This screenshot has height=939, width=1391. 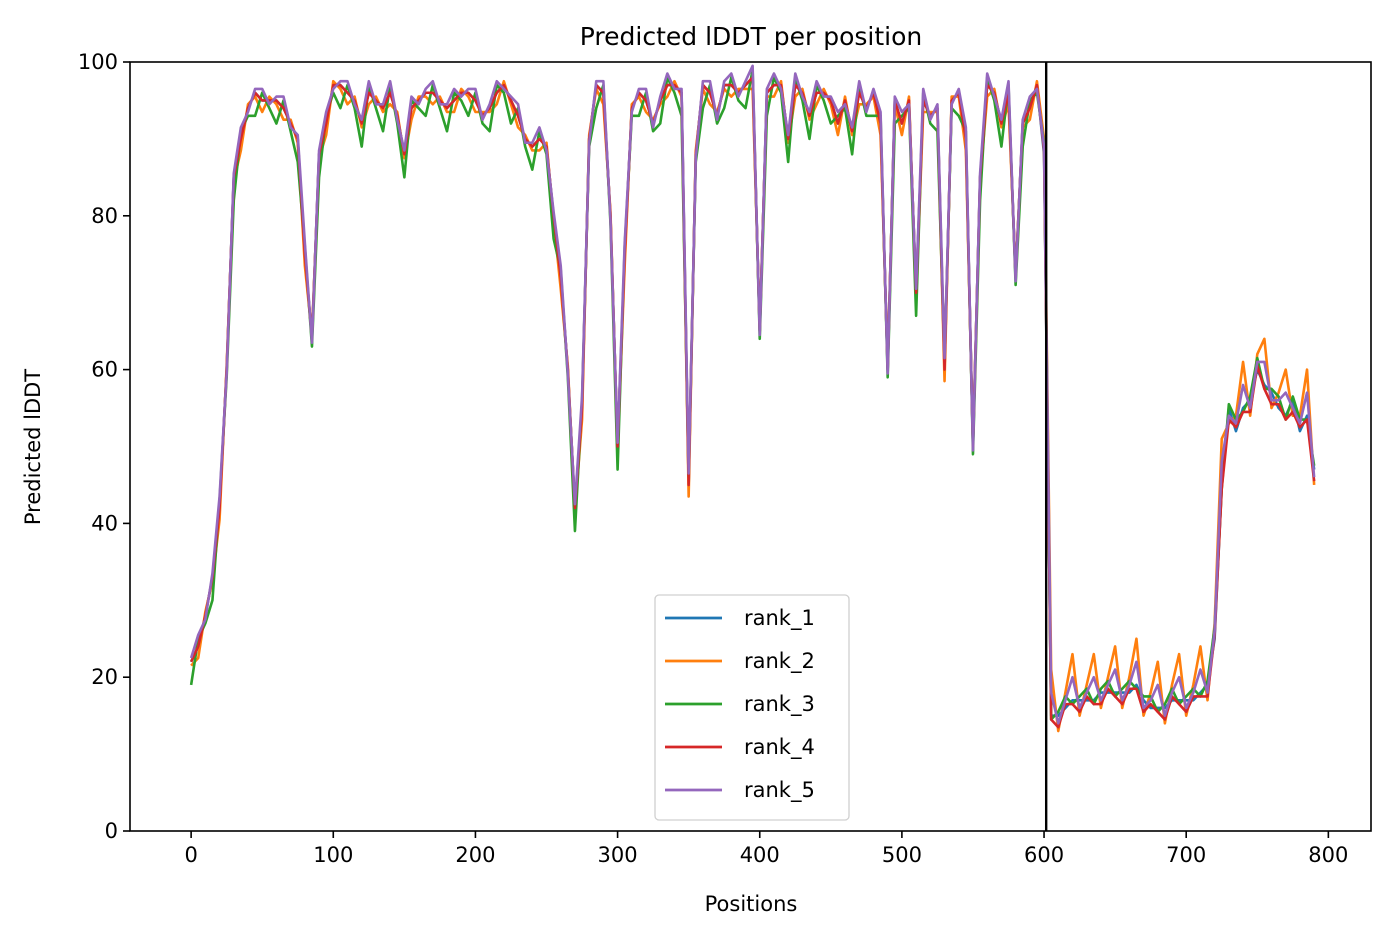 I want to click on legend-label: rank_3, so click(x=779, y=704).